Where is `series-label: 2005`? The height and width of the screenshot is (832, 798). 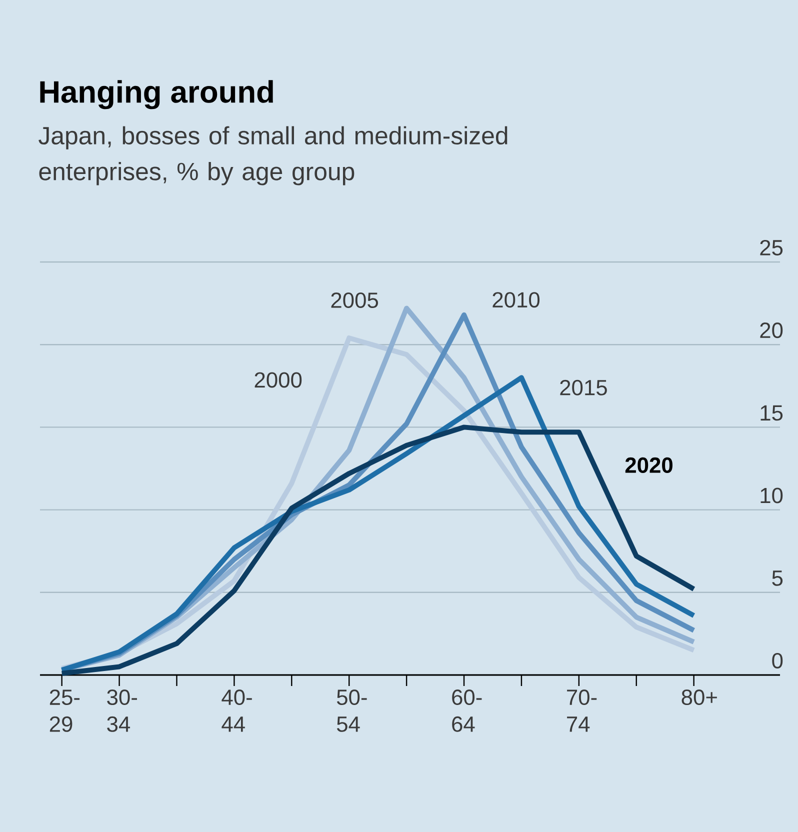
series-label: 2005 is located at coordinates (354, 300).